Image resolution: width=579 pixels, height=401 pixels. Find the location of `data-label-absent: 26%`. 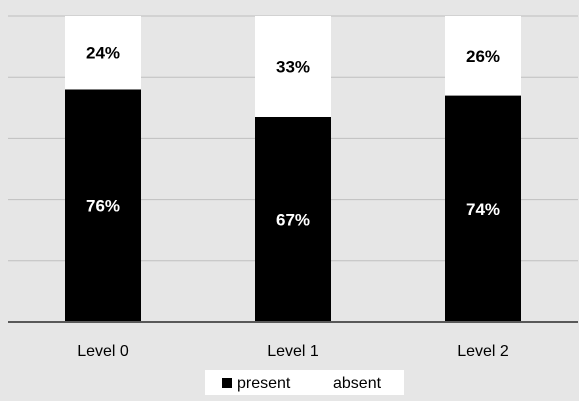

data-label-absent: 26% is located at coordinates (483, 56).